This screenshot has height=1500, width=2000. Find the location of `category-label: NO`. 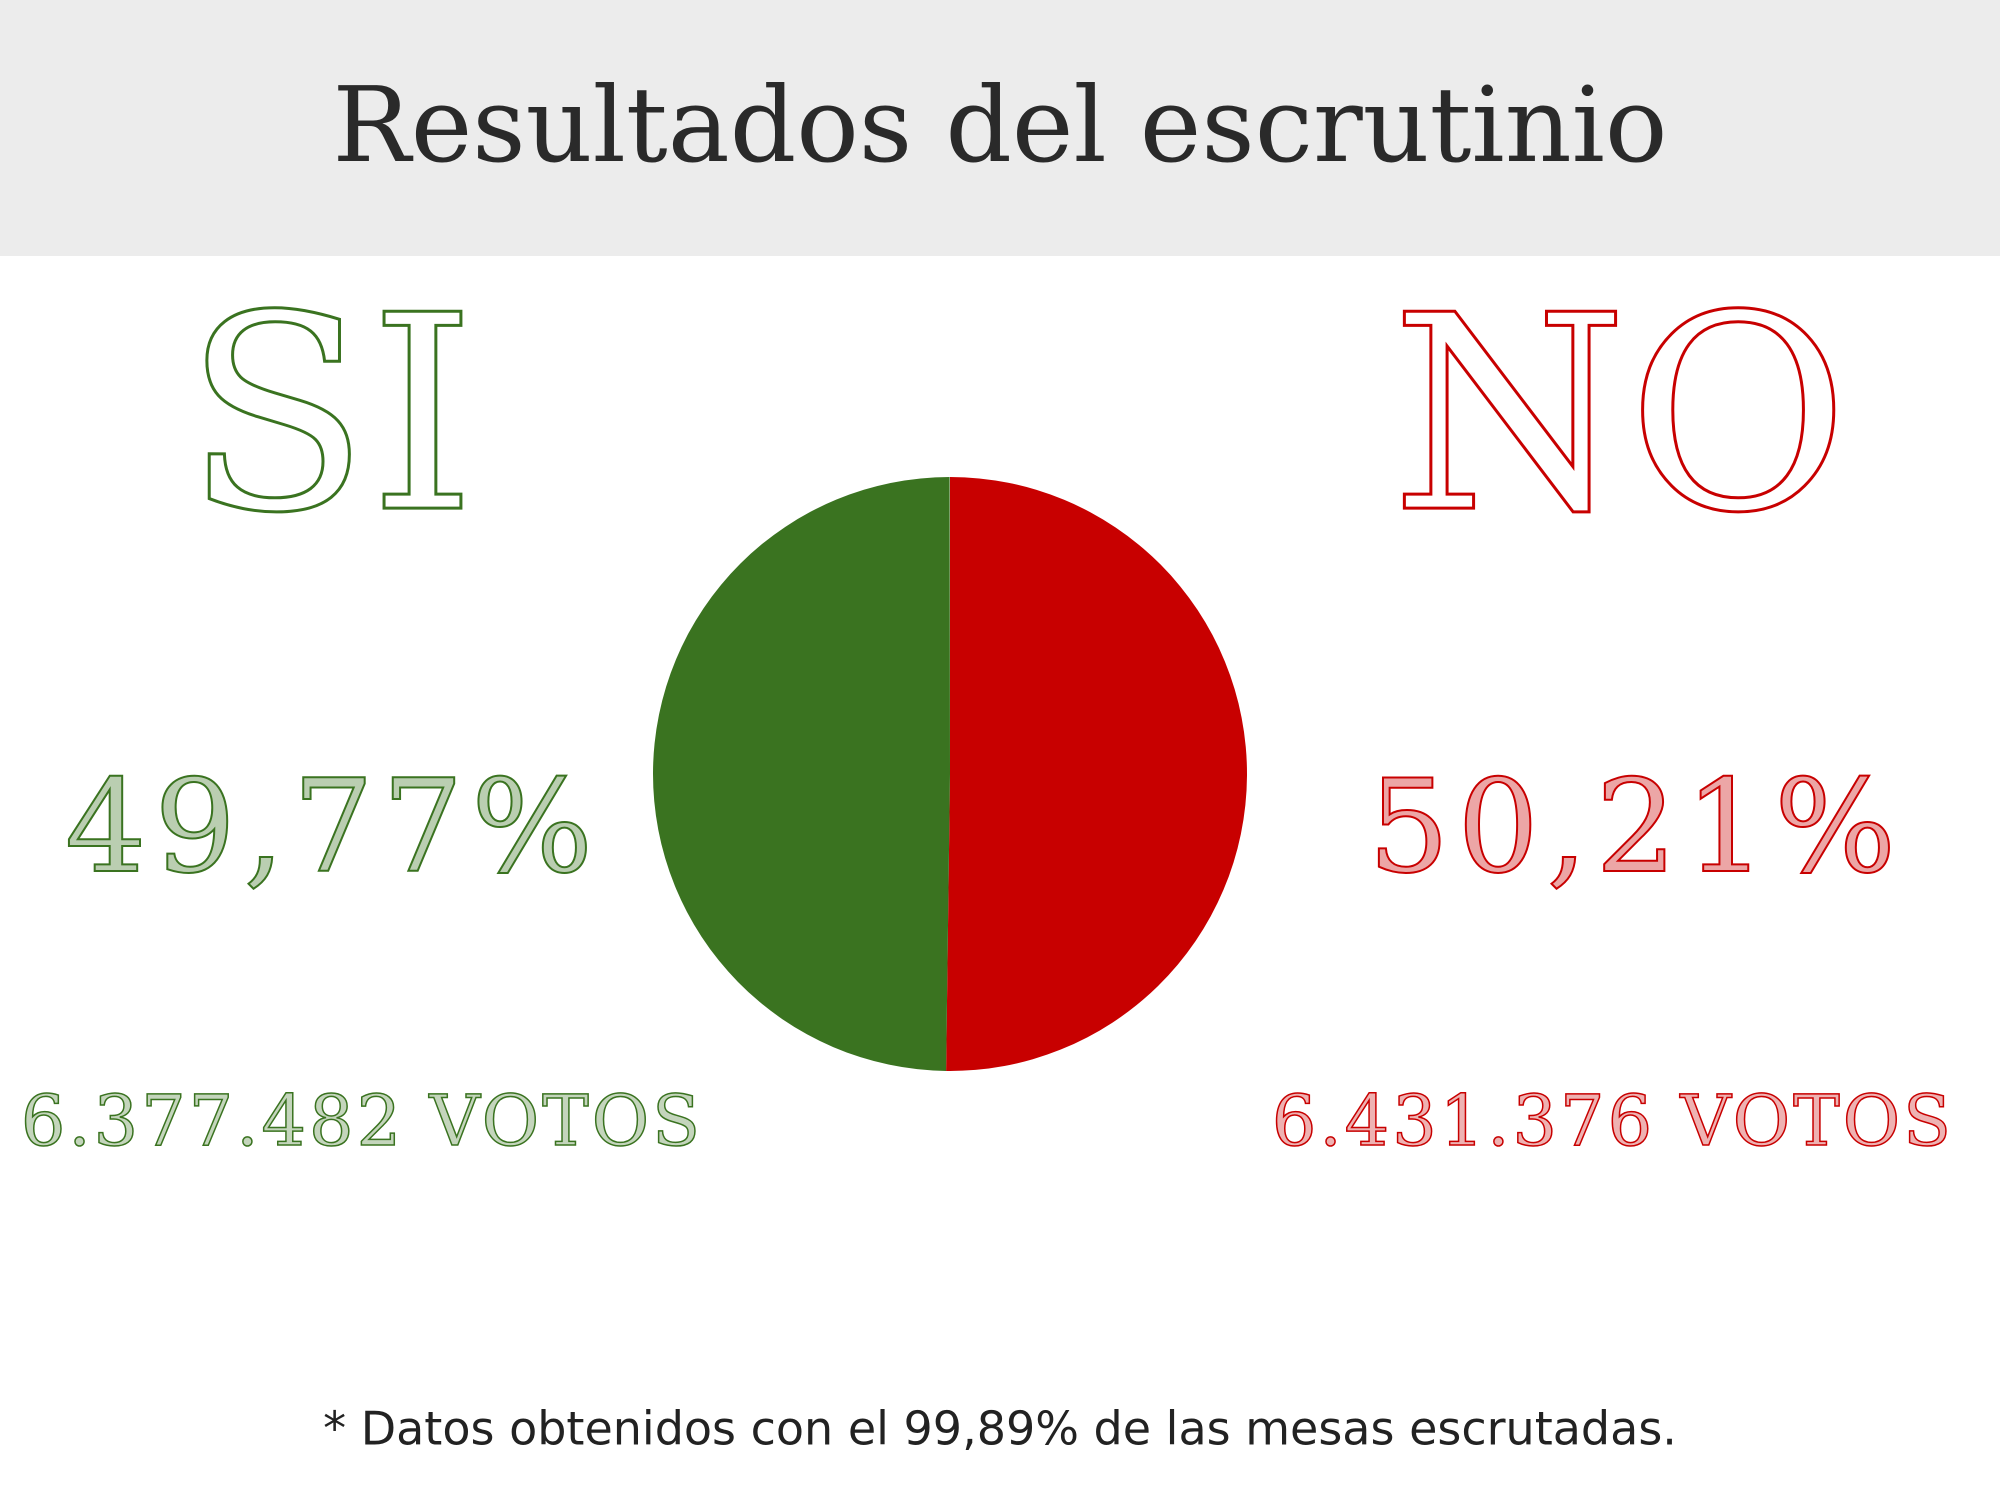

category-label: NO is located at coordinates (1620, 414).